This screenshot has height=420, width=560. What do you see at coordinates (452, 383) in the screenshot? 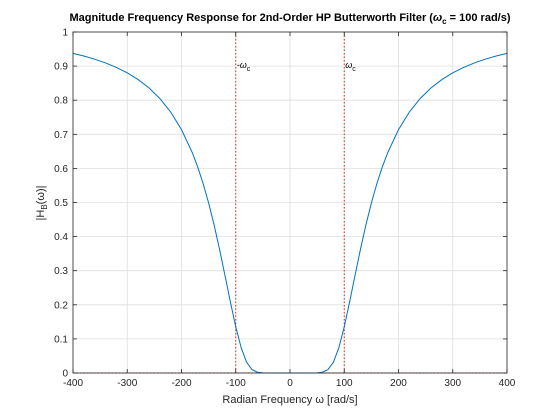
I see `x-tick-label: 300` at bounding box center [452, 383].